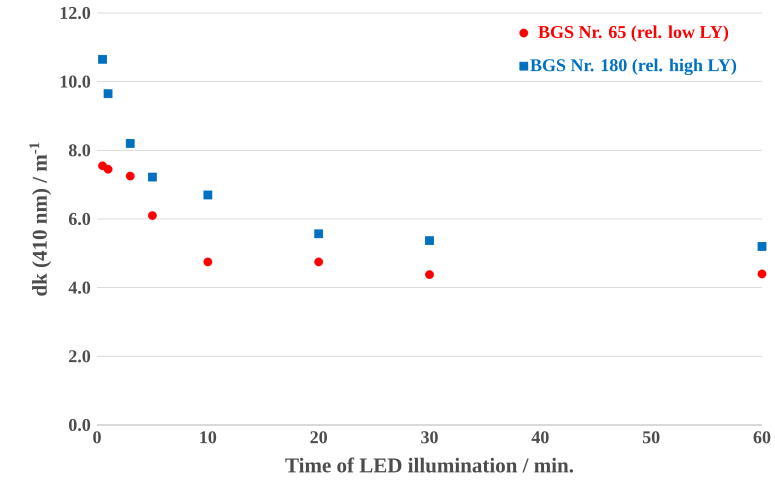 The height and width of the screenshot is (497, 775). I want to click on y-tick-label: 2.0, so click(79, 356).